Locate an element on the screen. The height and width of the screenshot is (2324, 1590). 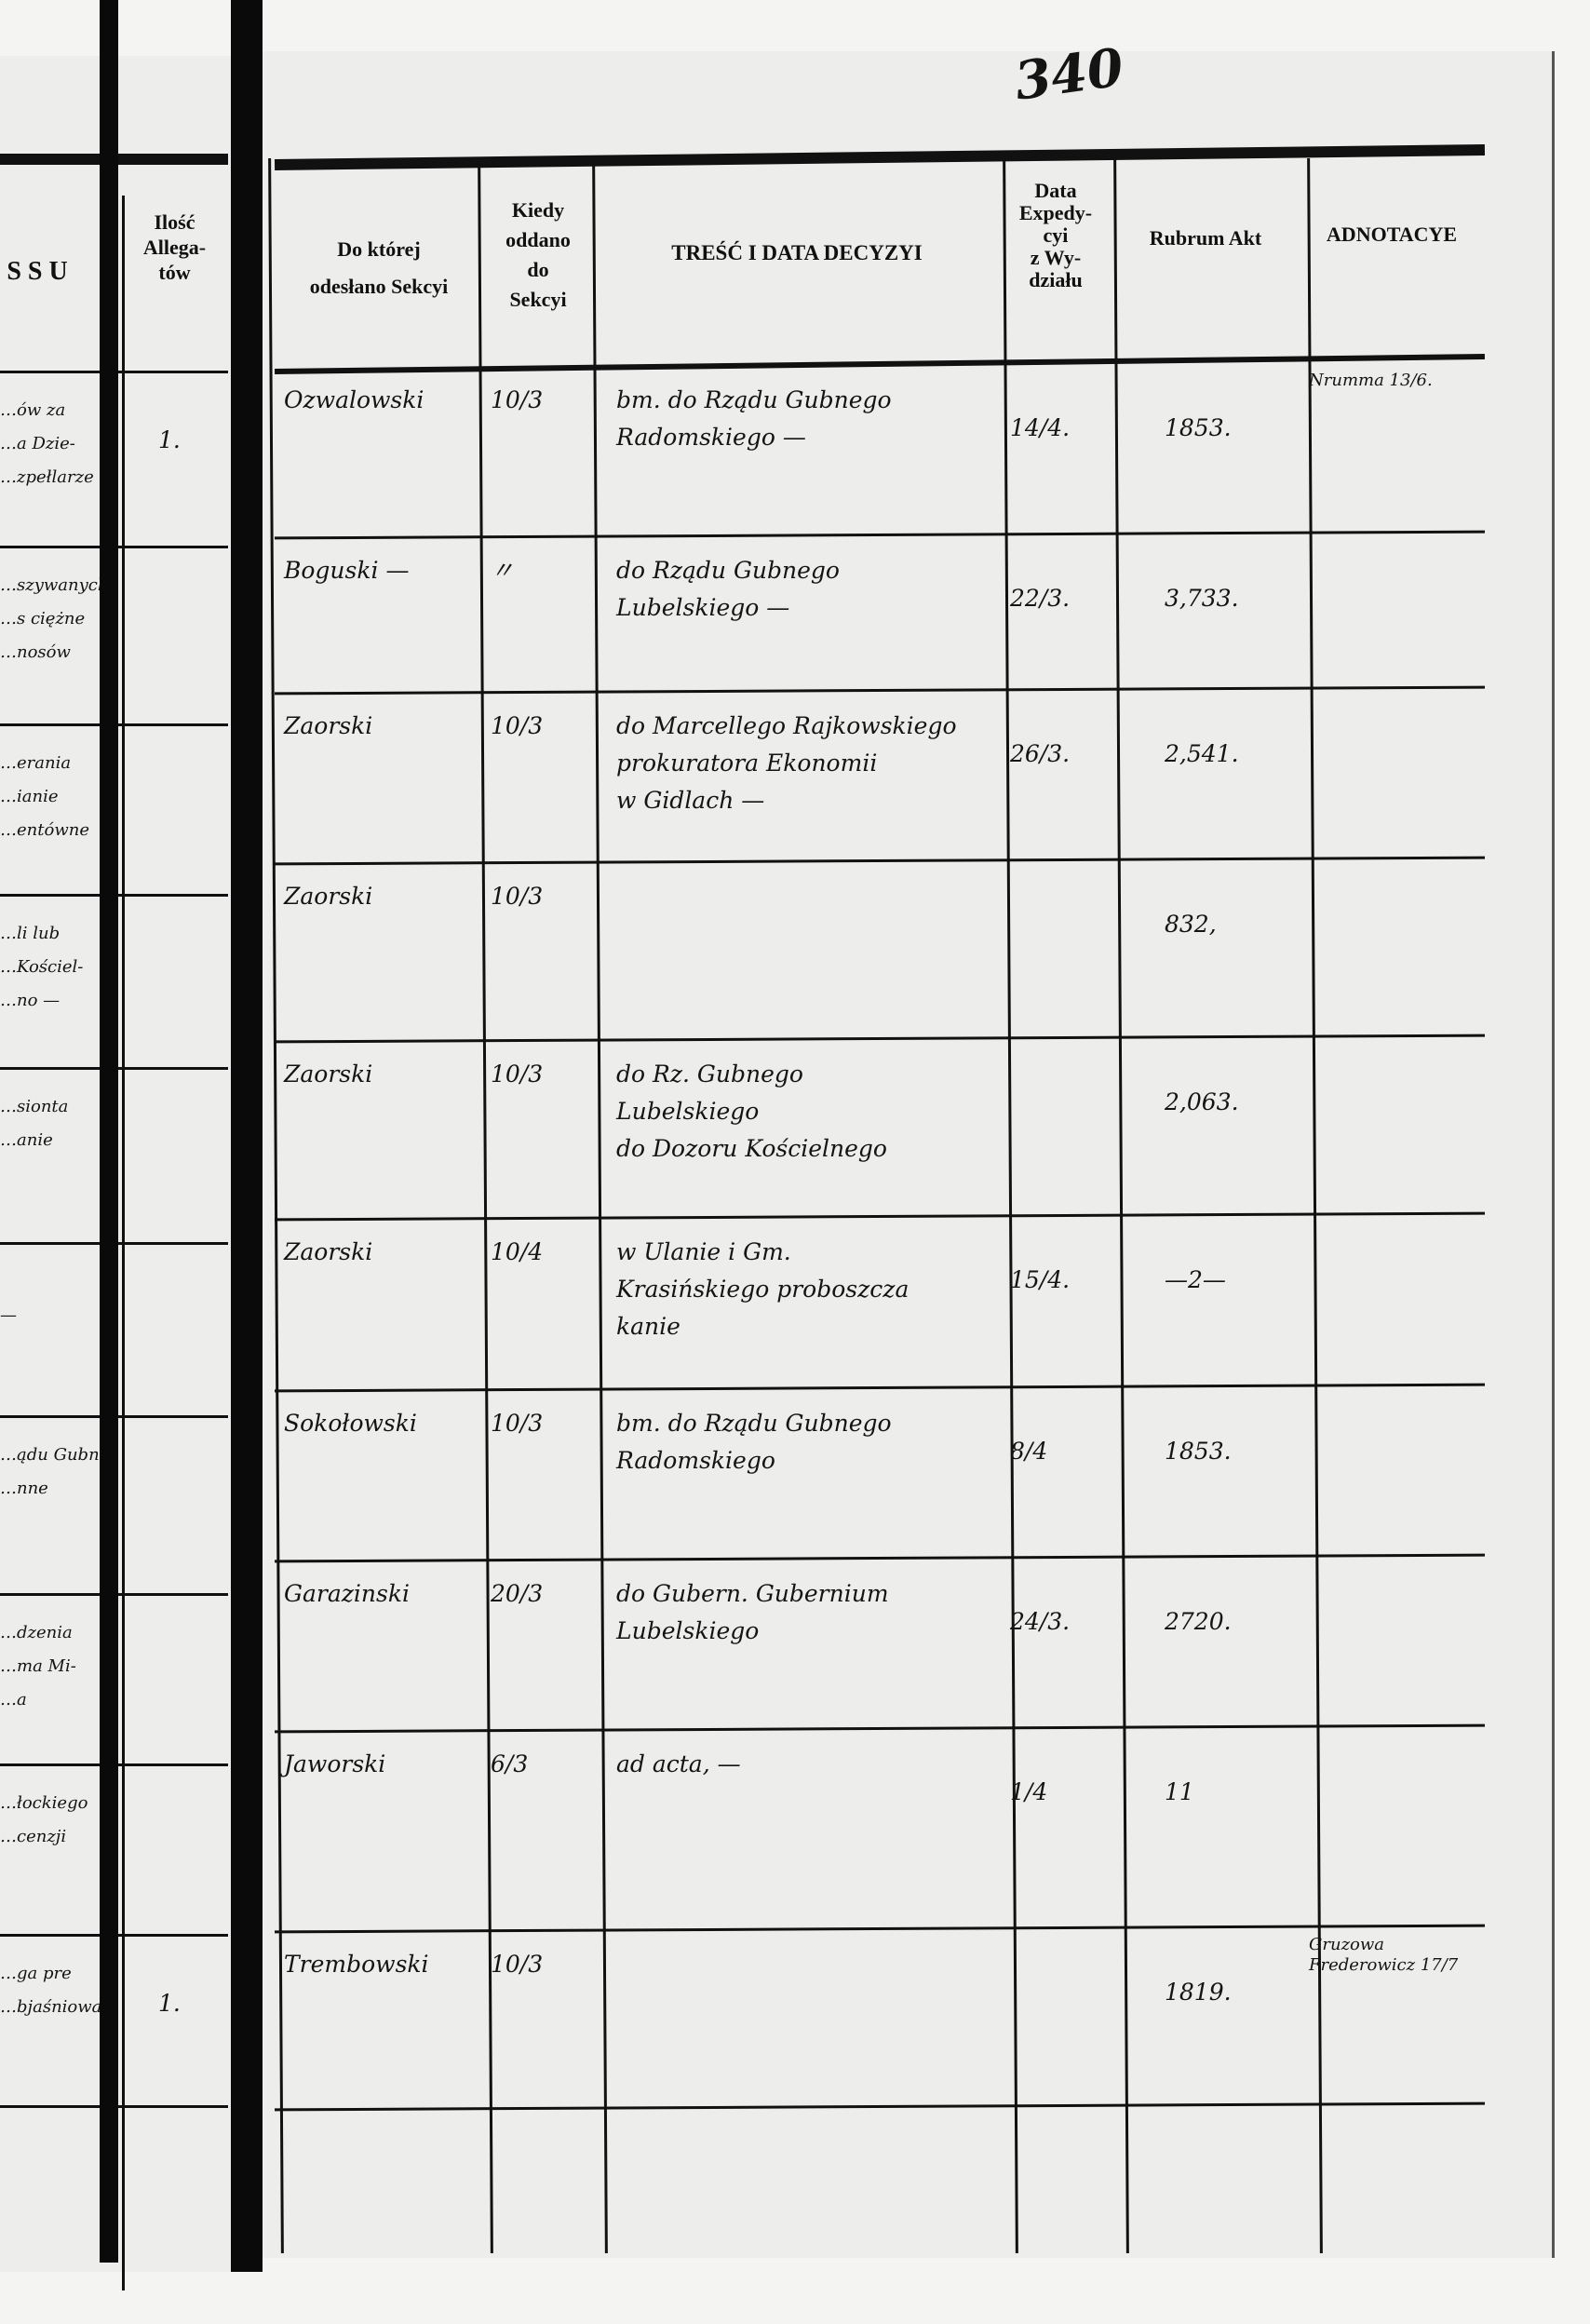
left-row-text: …li lub …Kościel- …no — is located at coordinates (42, 967).